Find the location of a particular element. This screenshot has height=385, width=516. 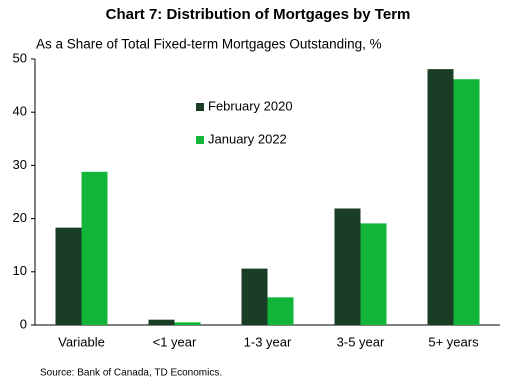

legend-label: January 2022 is located at coordinates (247, 138).